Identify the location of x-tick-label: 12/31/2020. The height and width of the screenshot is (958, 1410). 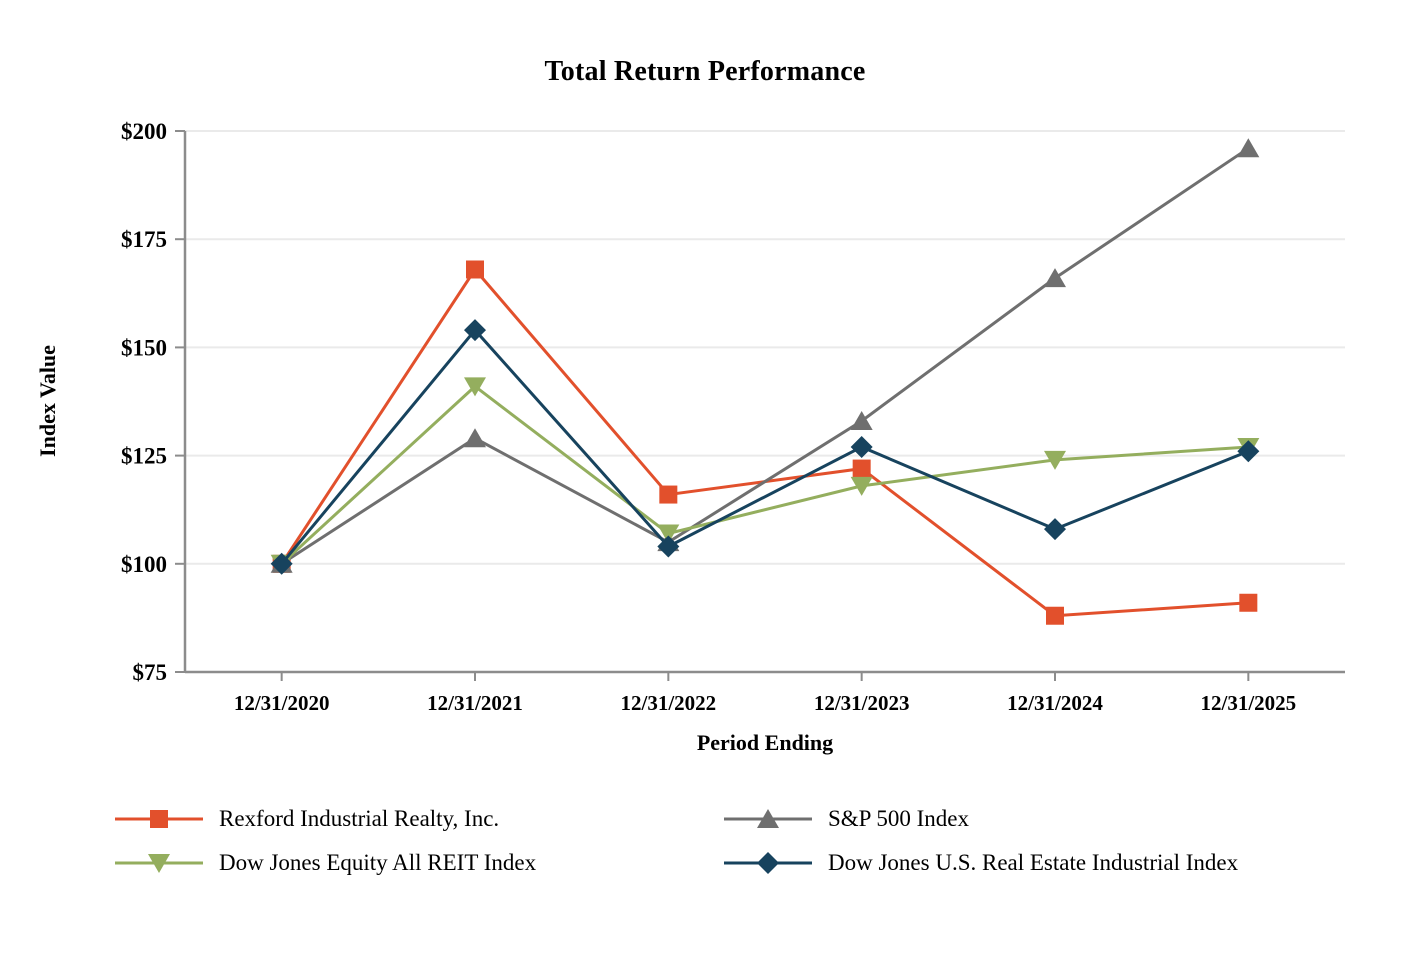
(282, 703).